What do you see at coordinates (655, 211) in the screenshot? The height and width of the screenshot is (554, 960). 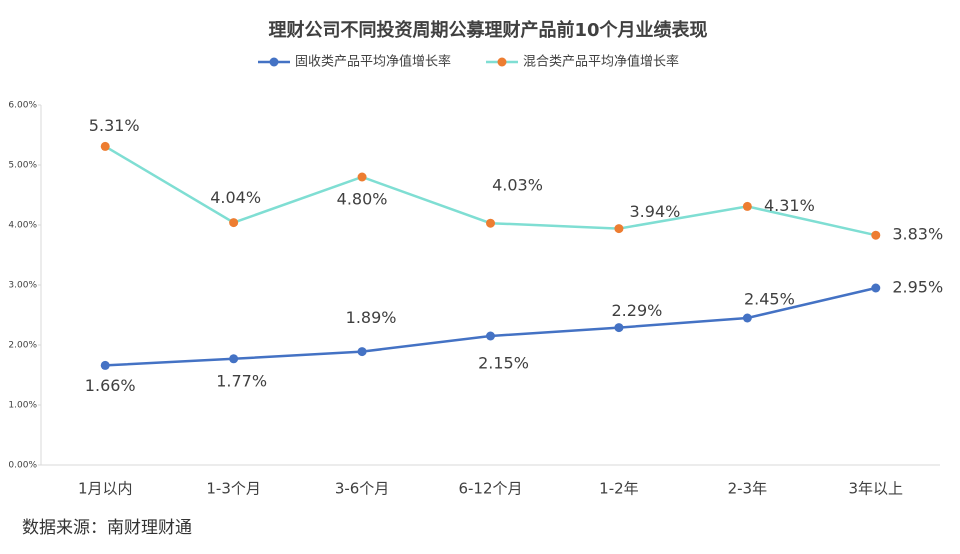 I see `data-label: 3.94%` at bounding box center [655, 211].